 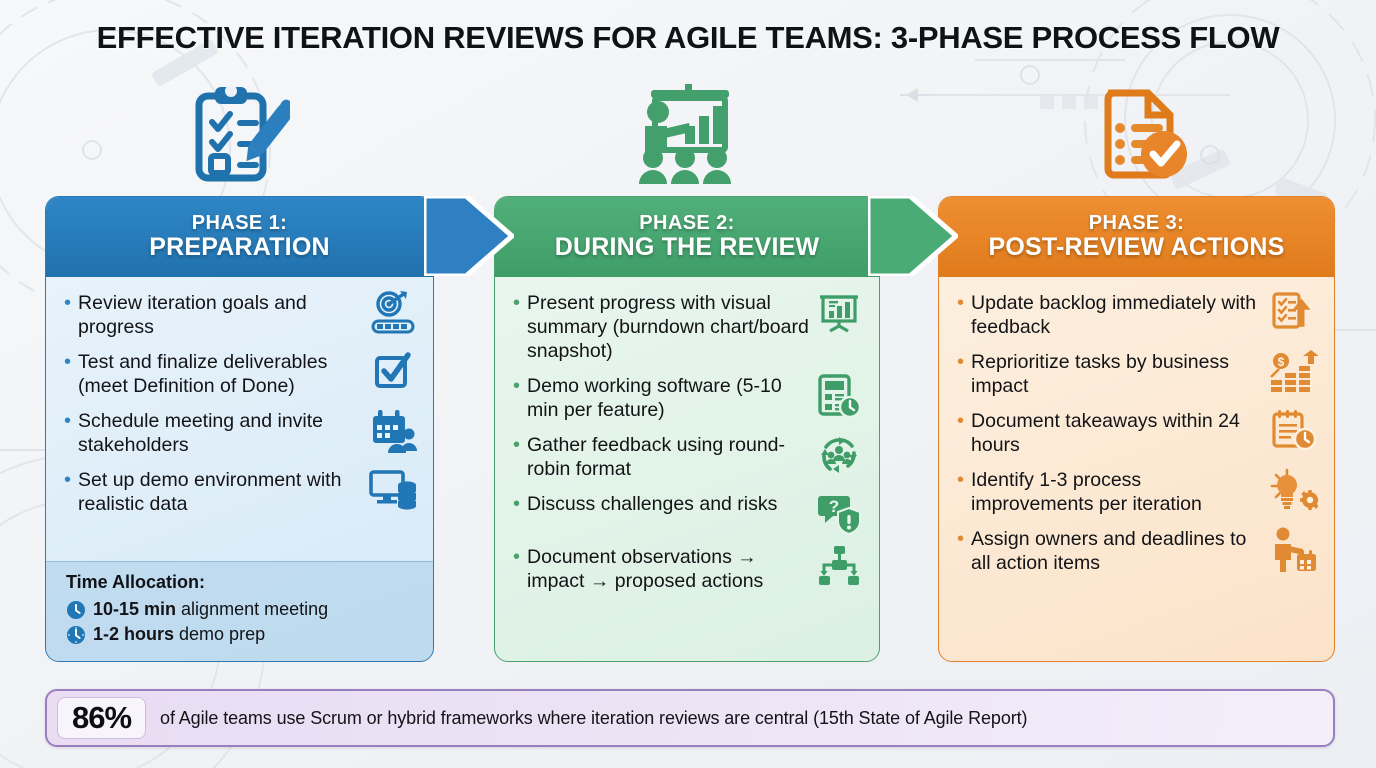 What do you see at coordinates (1294, 371) in the screenshot?
I see `money-growth-chart-icon: $` at bounding box center [1294, 371].